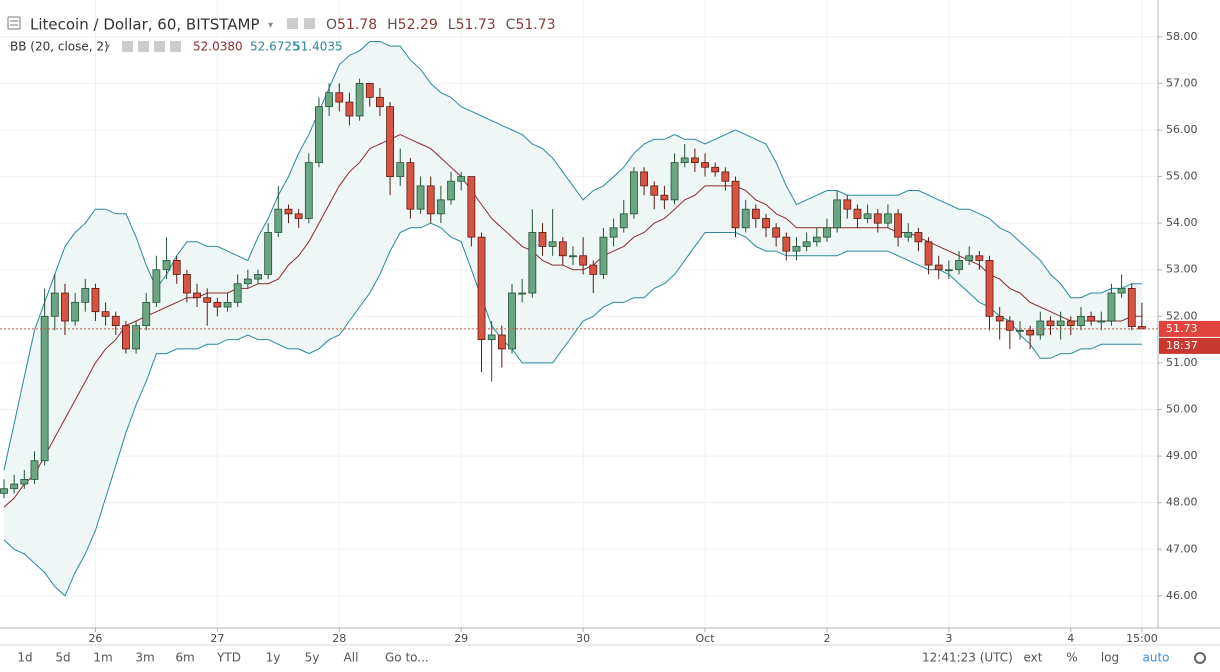 The height and width of the screenshot is (672, 1220). Describe the element at coordinates (948, 638) in the screenshot. I see `x-tick-label: 3` at that location.